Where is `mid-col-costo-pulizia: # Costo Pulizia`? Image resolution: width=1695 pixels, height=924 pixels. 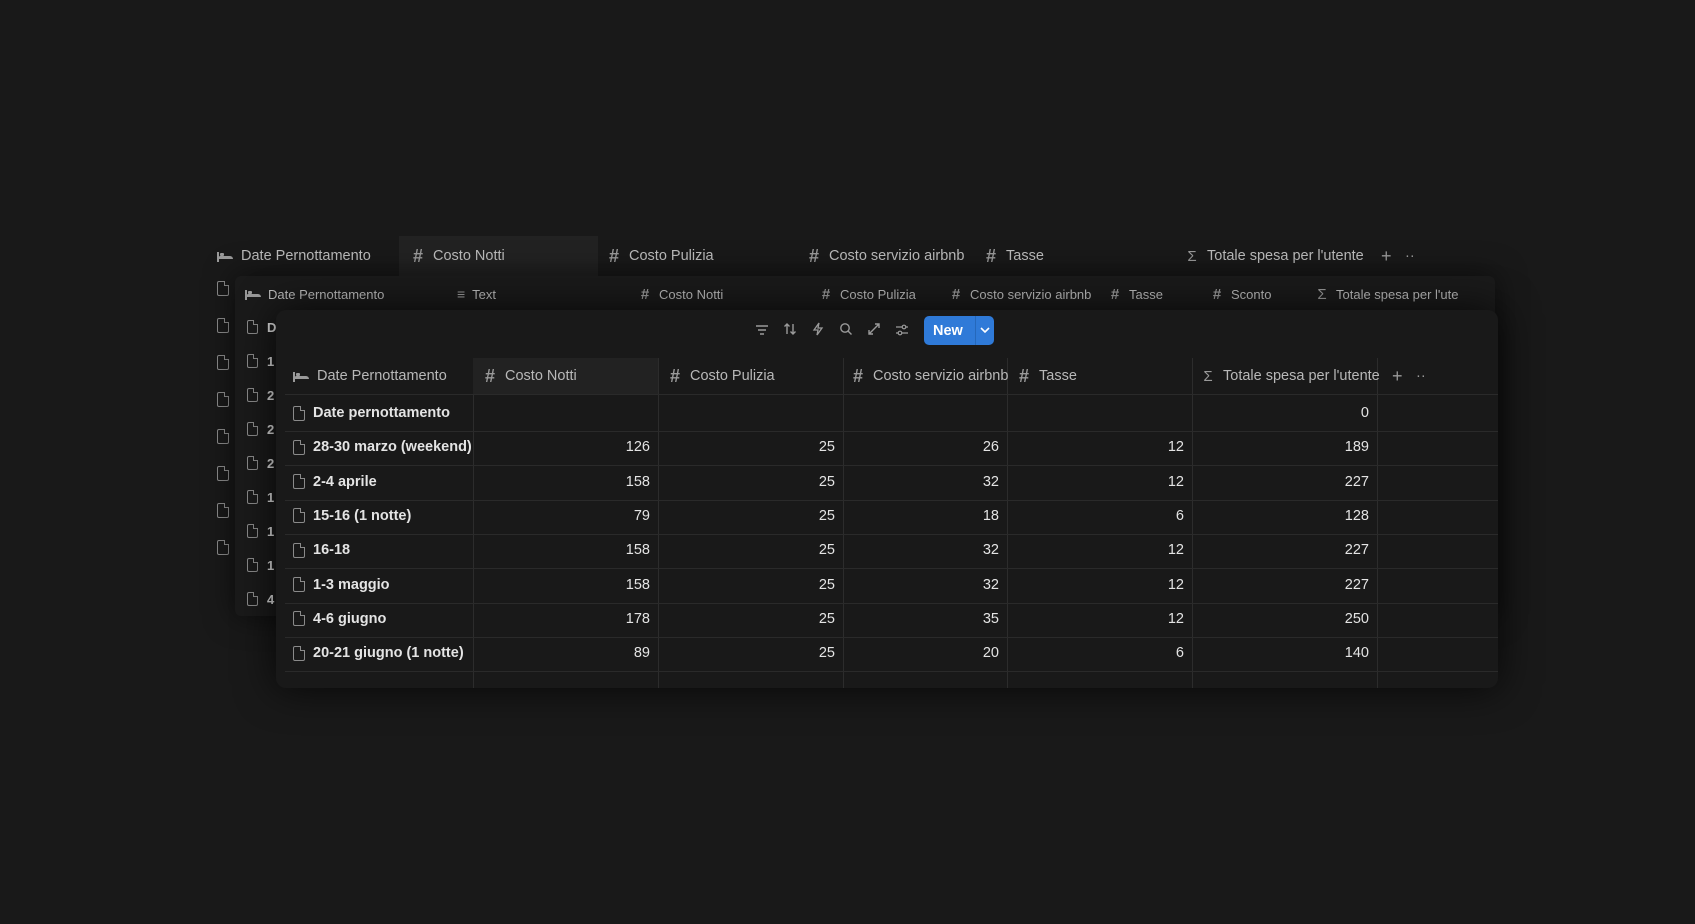
mid-col-costo-pulizia: # Costo Pulizia is located at coordinates (867, 294).